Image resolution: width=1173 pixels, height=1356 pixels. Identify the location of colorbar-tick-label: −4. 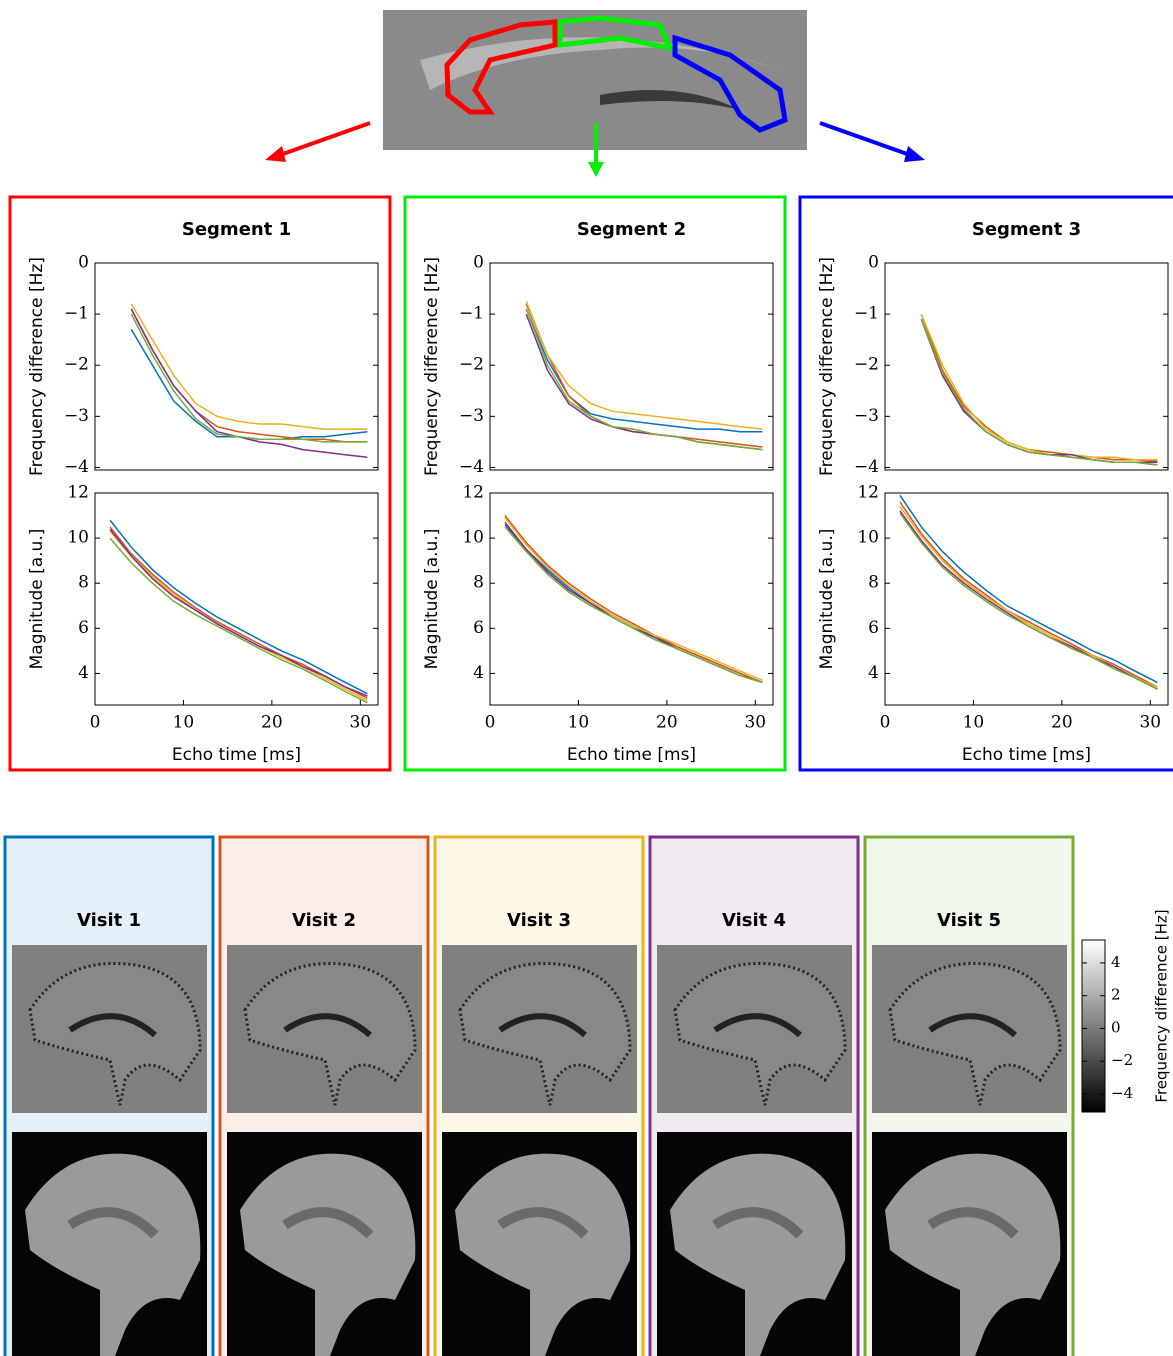
(1122, 1093).